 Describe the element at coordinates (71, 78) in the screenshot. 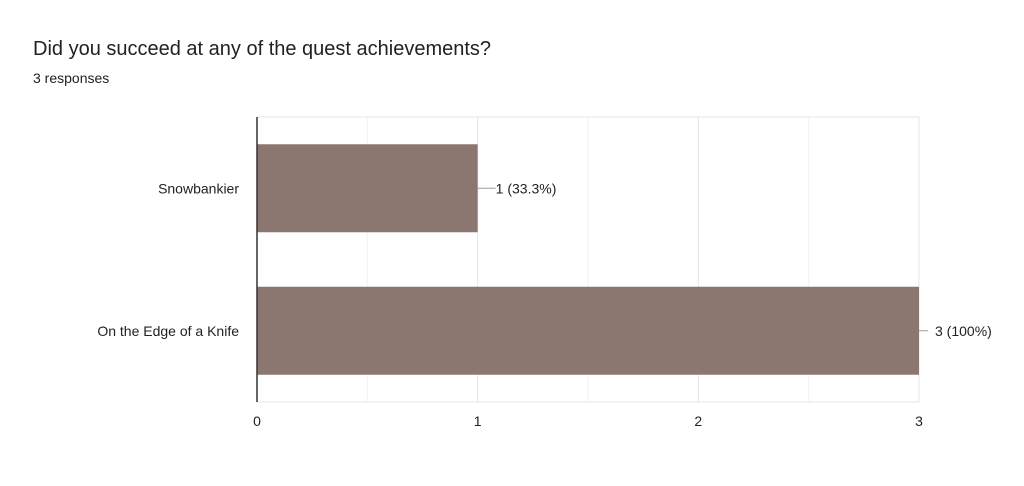

I see `response-count: 3 responses` at that location.